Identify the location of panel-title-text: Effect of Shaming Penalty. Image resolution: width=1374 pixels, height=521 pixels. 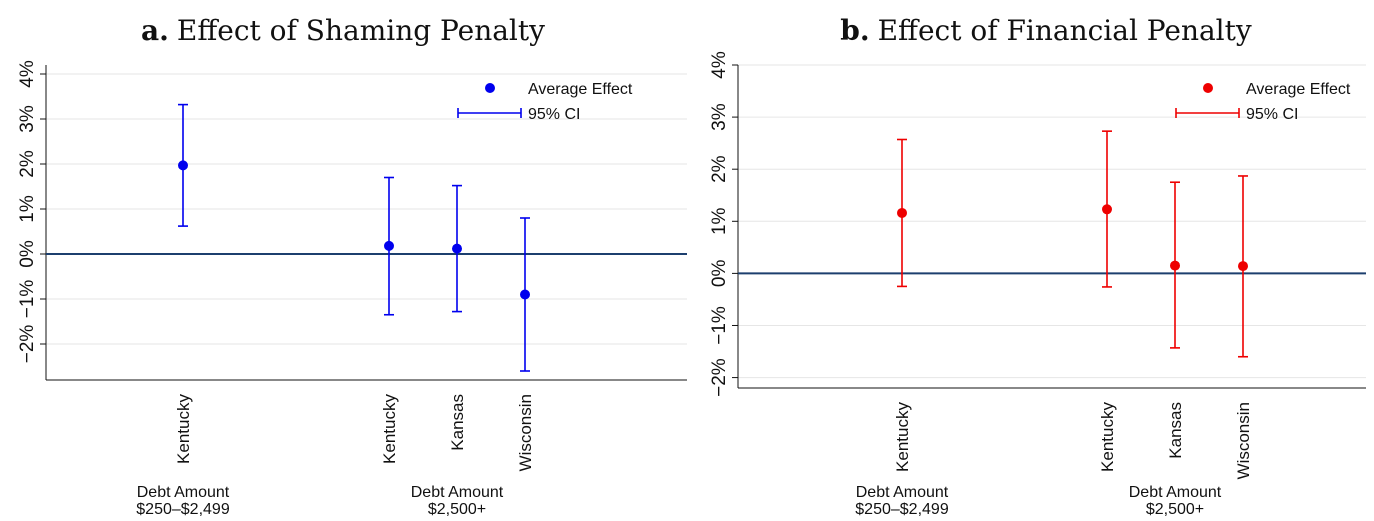
(361, 30).